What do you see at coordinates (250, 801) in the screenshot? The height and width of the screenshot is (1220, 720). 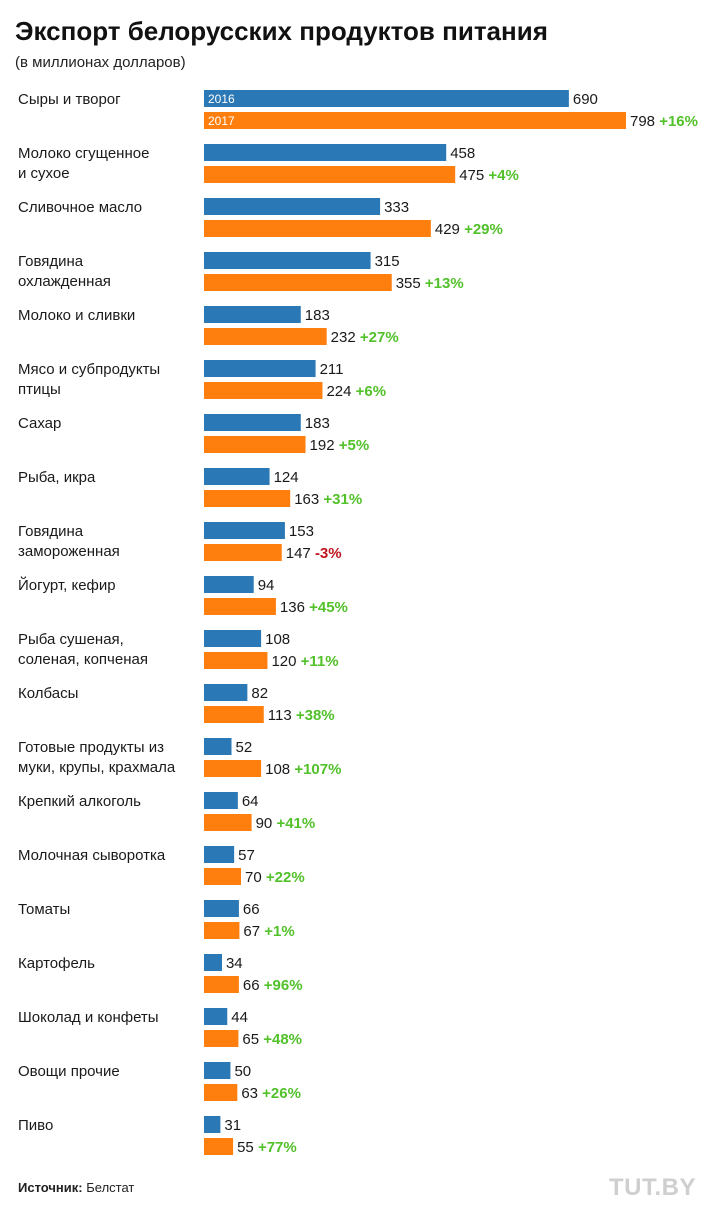 I see `value-label-2016: 64` at bounding box center [250, 801].